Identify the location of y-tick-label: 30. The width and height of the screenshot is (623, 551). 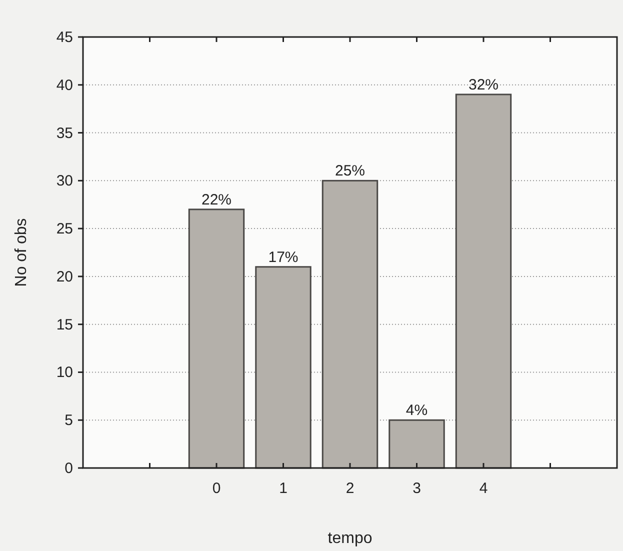
(64, 181).